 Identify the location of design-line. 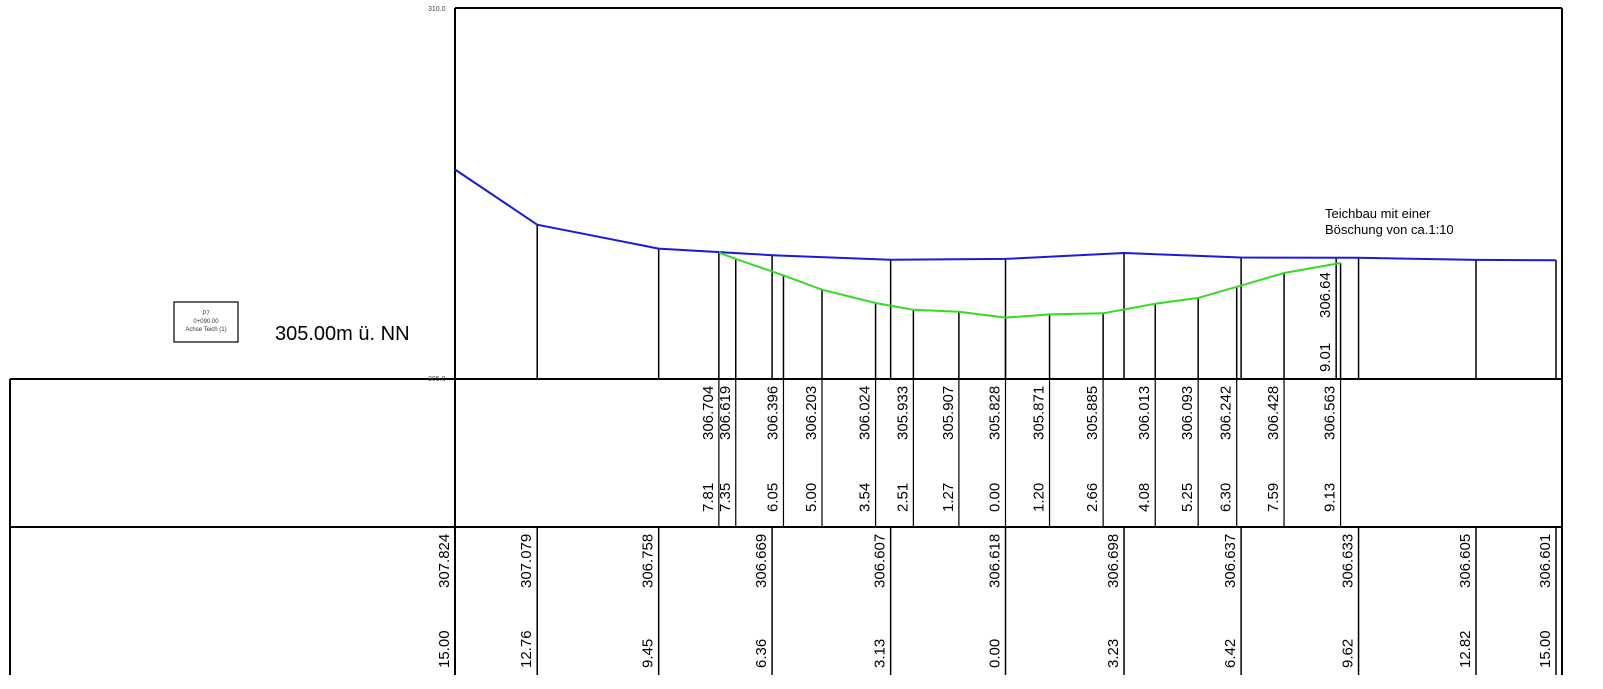
(1029, 285).